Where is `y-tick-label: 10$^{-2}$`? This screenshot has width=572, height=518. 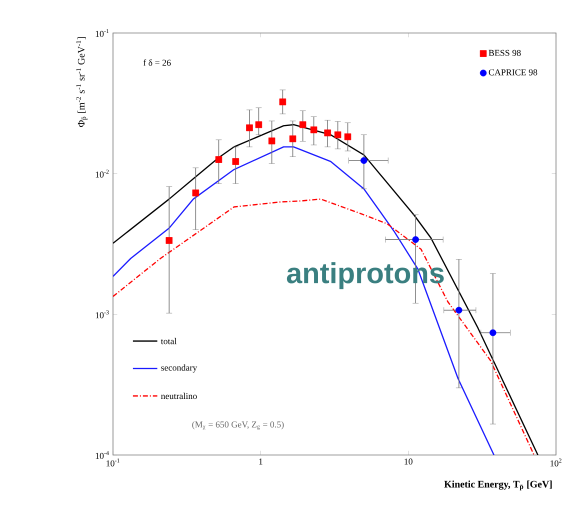 y-tick-label: 10$^{-2}$ is located at coordinates (102, 174).